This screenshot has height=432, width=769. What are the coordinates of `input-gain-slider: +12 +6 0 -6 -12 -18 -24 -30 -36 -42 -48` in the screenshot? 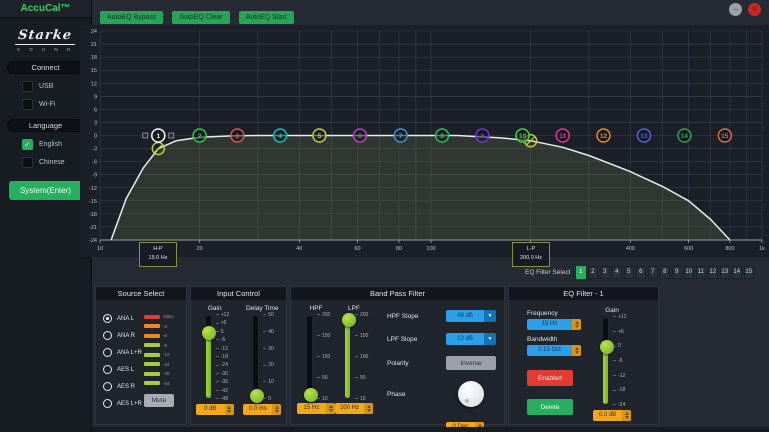 It's located at (215, 357).